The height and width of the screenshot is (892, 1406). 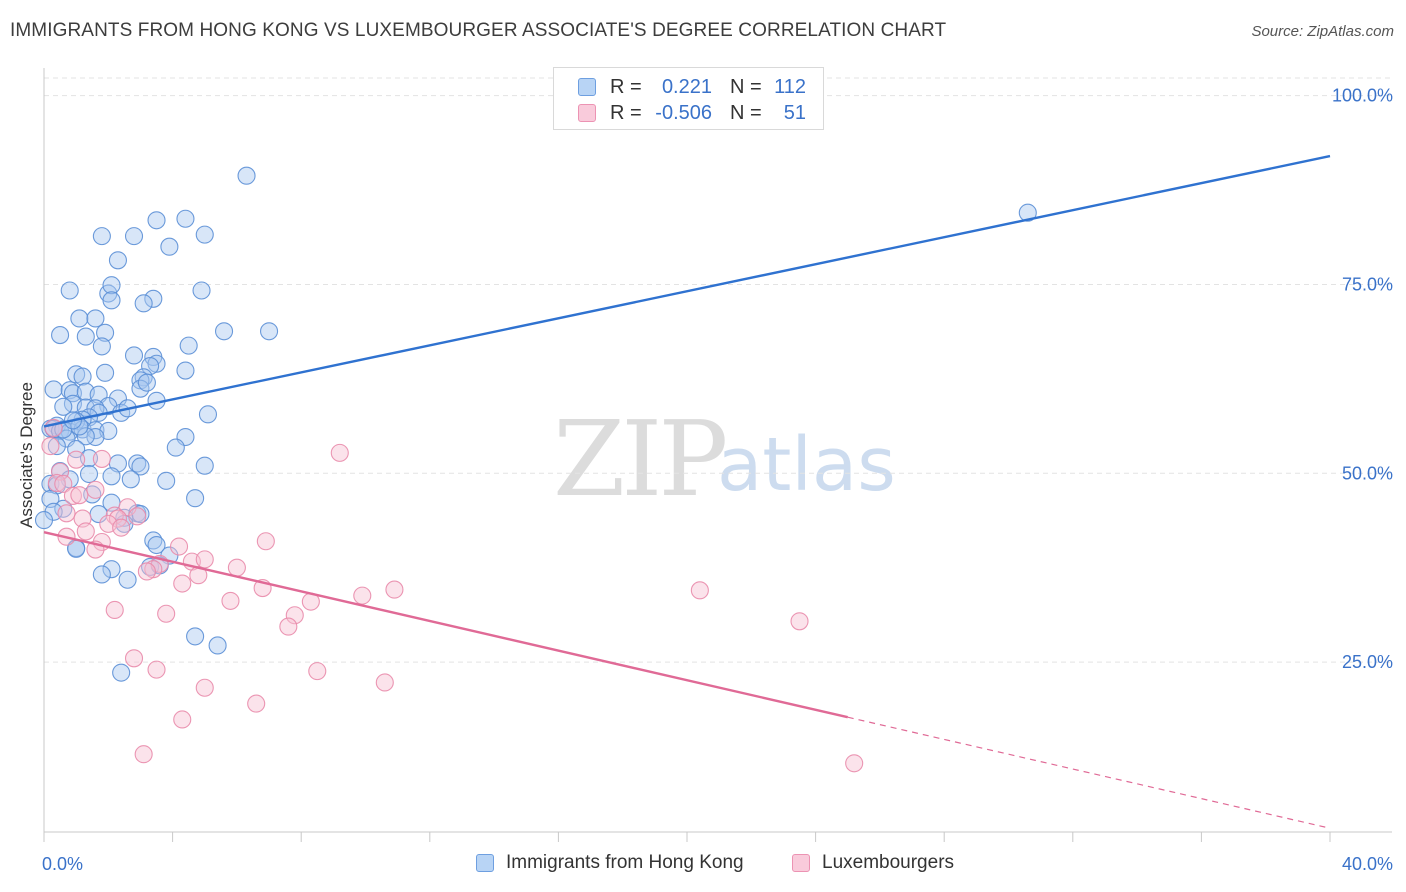 What do you see at coordinates (1367, 473) in the screenshot?
I see `y-tick-label: 50.0%` at bounding box center [1367, 473].